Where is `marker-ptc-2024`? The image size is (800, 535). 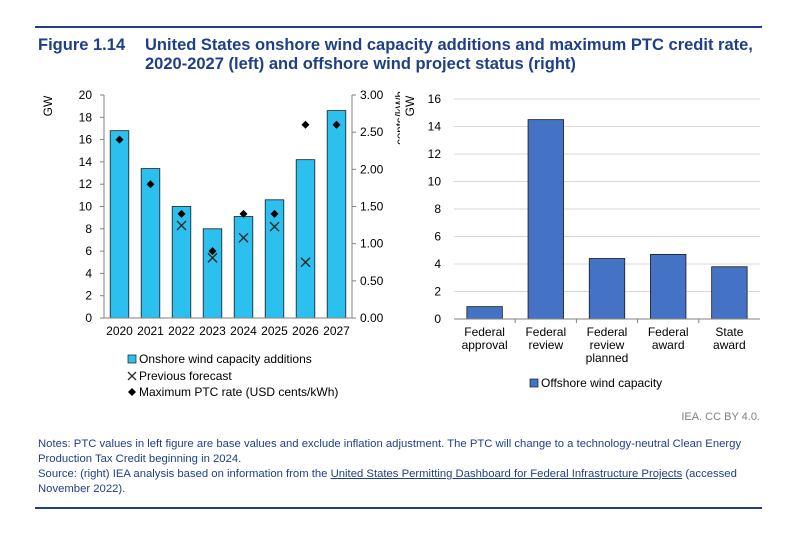
marker-ptc-2024 is located at coordinates (243, 213).